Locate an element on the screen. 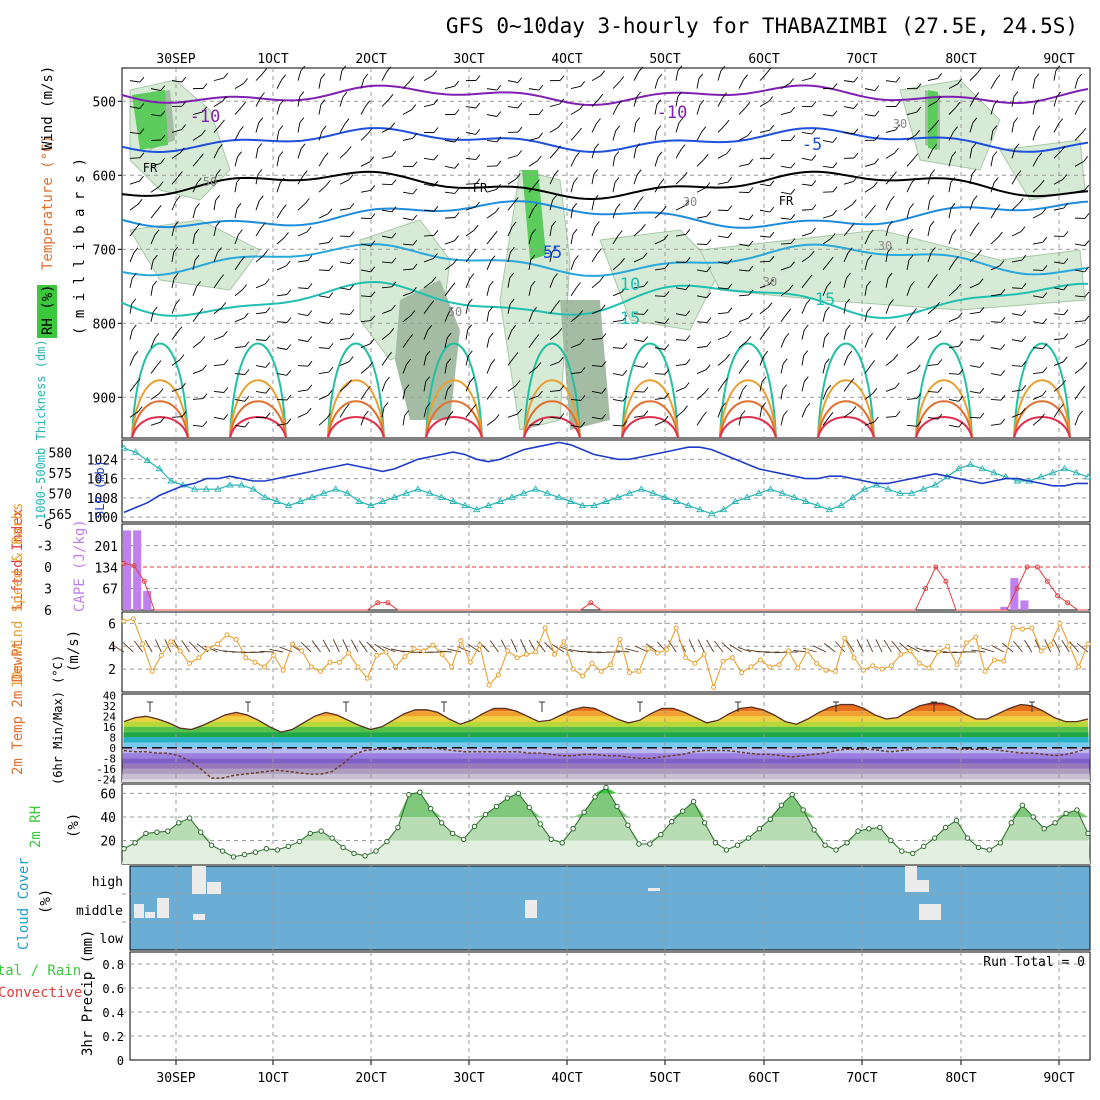  precip-tick: 0.8 is located at coordinates (113, 965).